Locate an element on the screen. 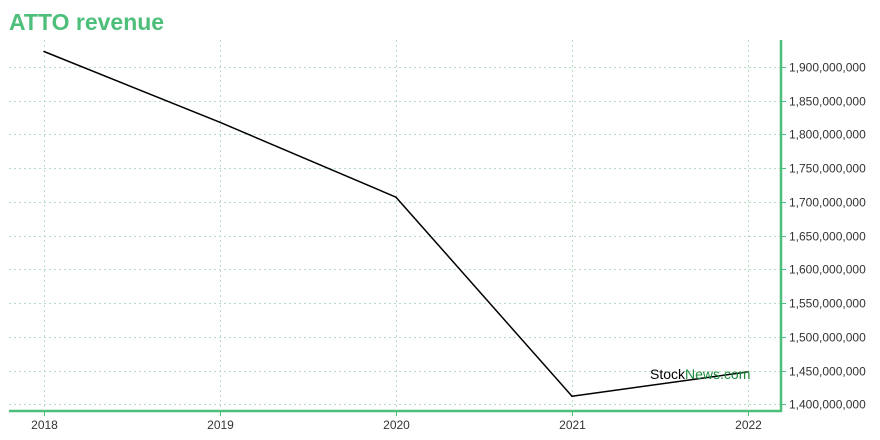 The width and height of the screenshot is (880, 440). y-tick-label: 1,600,000,000 is located at coordinates (827, 270).